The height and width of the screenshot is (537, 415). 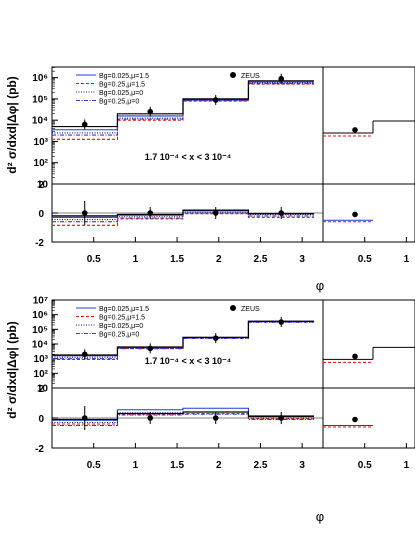 I want to click on y-tick-label: 10⁷, so click(x=40, y=301).